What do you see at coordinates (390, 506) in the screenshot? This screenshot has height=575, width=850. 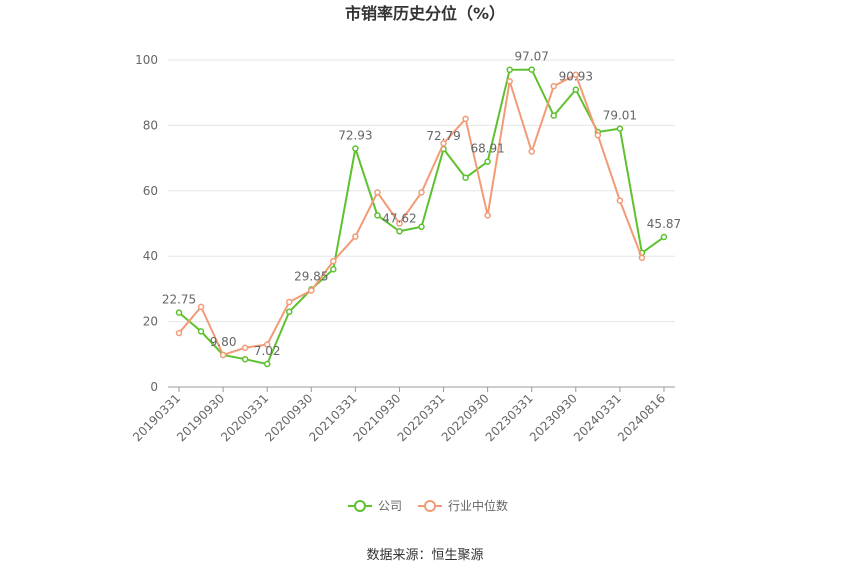 I see `legend-label: 公司` at bounding box center [390, 506].